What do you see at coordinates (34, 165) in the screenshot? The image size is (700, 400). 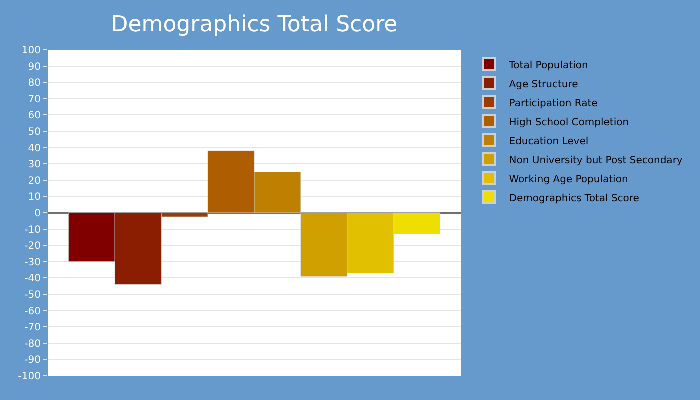 I see `y-tick-label: 30` at bounding box center [34, 165].